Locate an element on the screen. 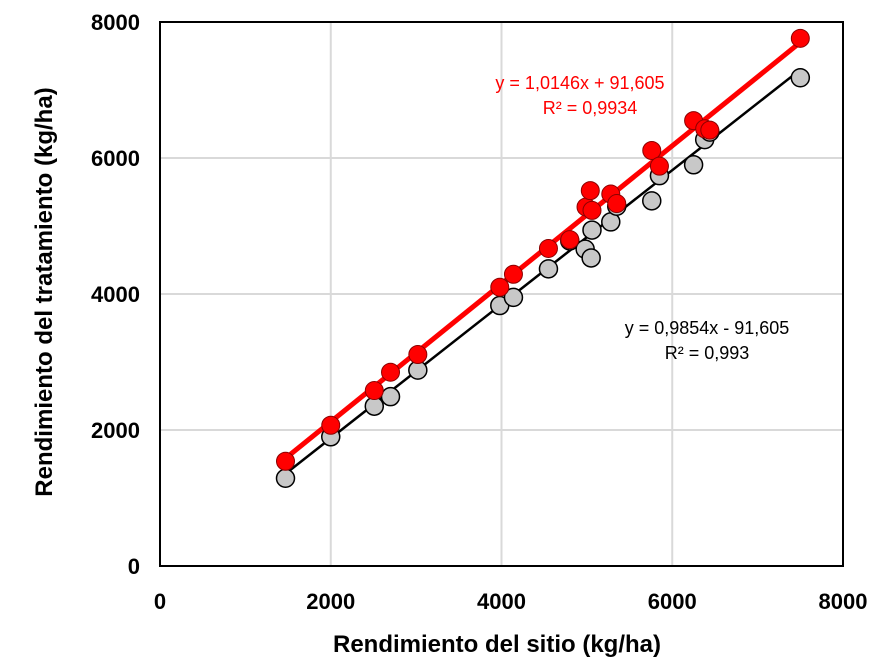  y-tick-label: 8000 is located at coordinates (115, 22).